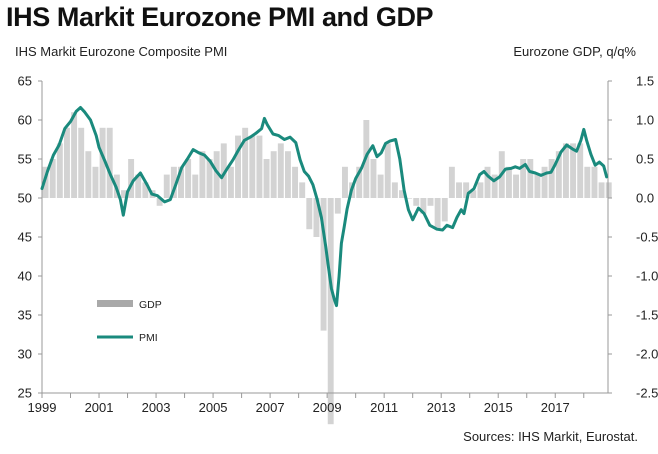 Image resolution: width=658 pixels, height=454 pixels. I want to click on legend-label-pmi: PMI, so click(148, 338).